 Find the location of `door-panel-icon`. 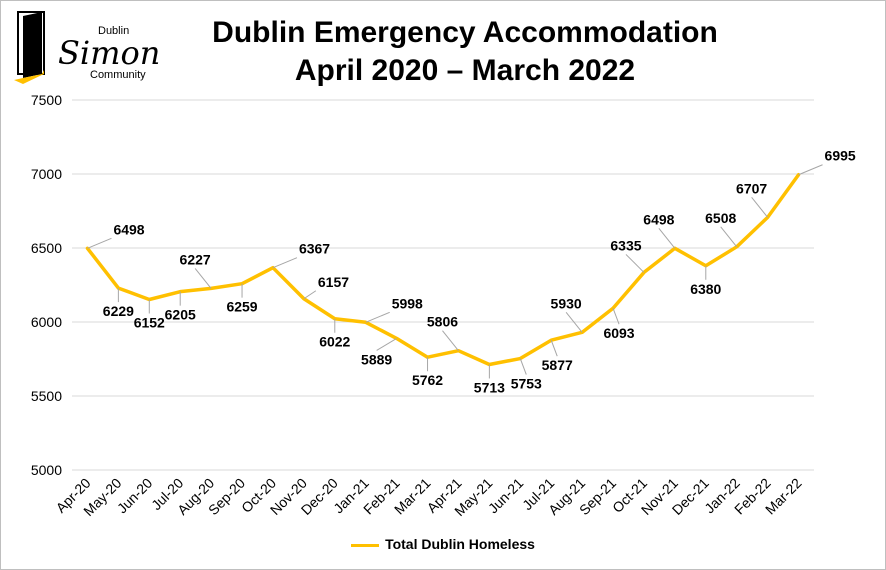

door-panel-icon is located at coordinates (32, 45).